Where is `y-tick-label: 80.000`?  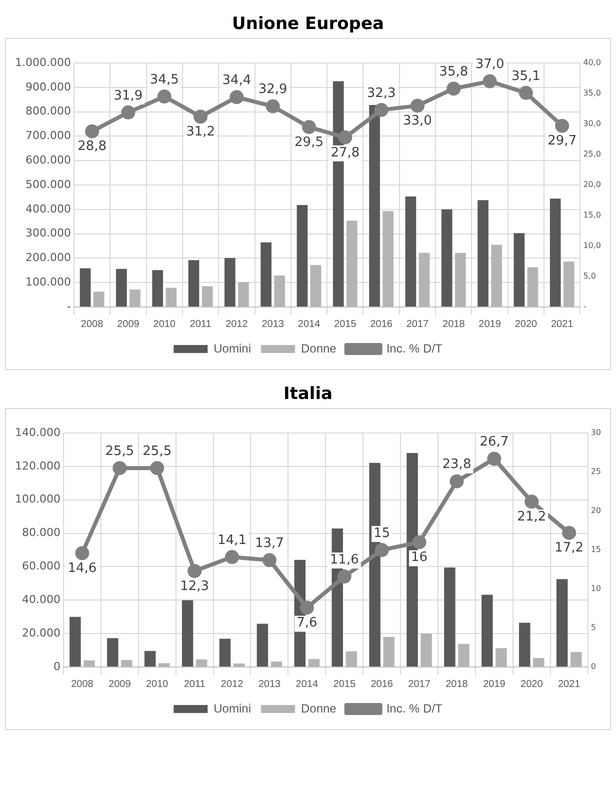
y-tick-label: 80.000 is located at coordinates (41, 533).